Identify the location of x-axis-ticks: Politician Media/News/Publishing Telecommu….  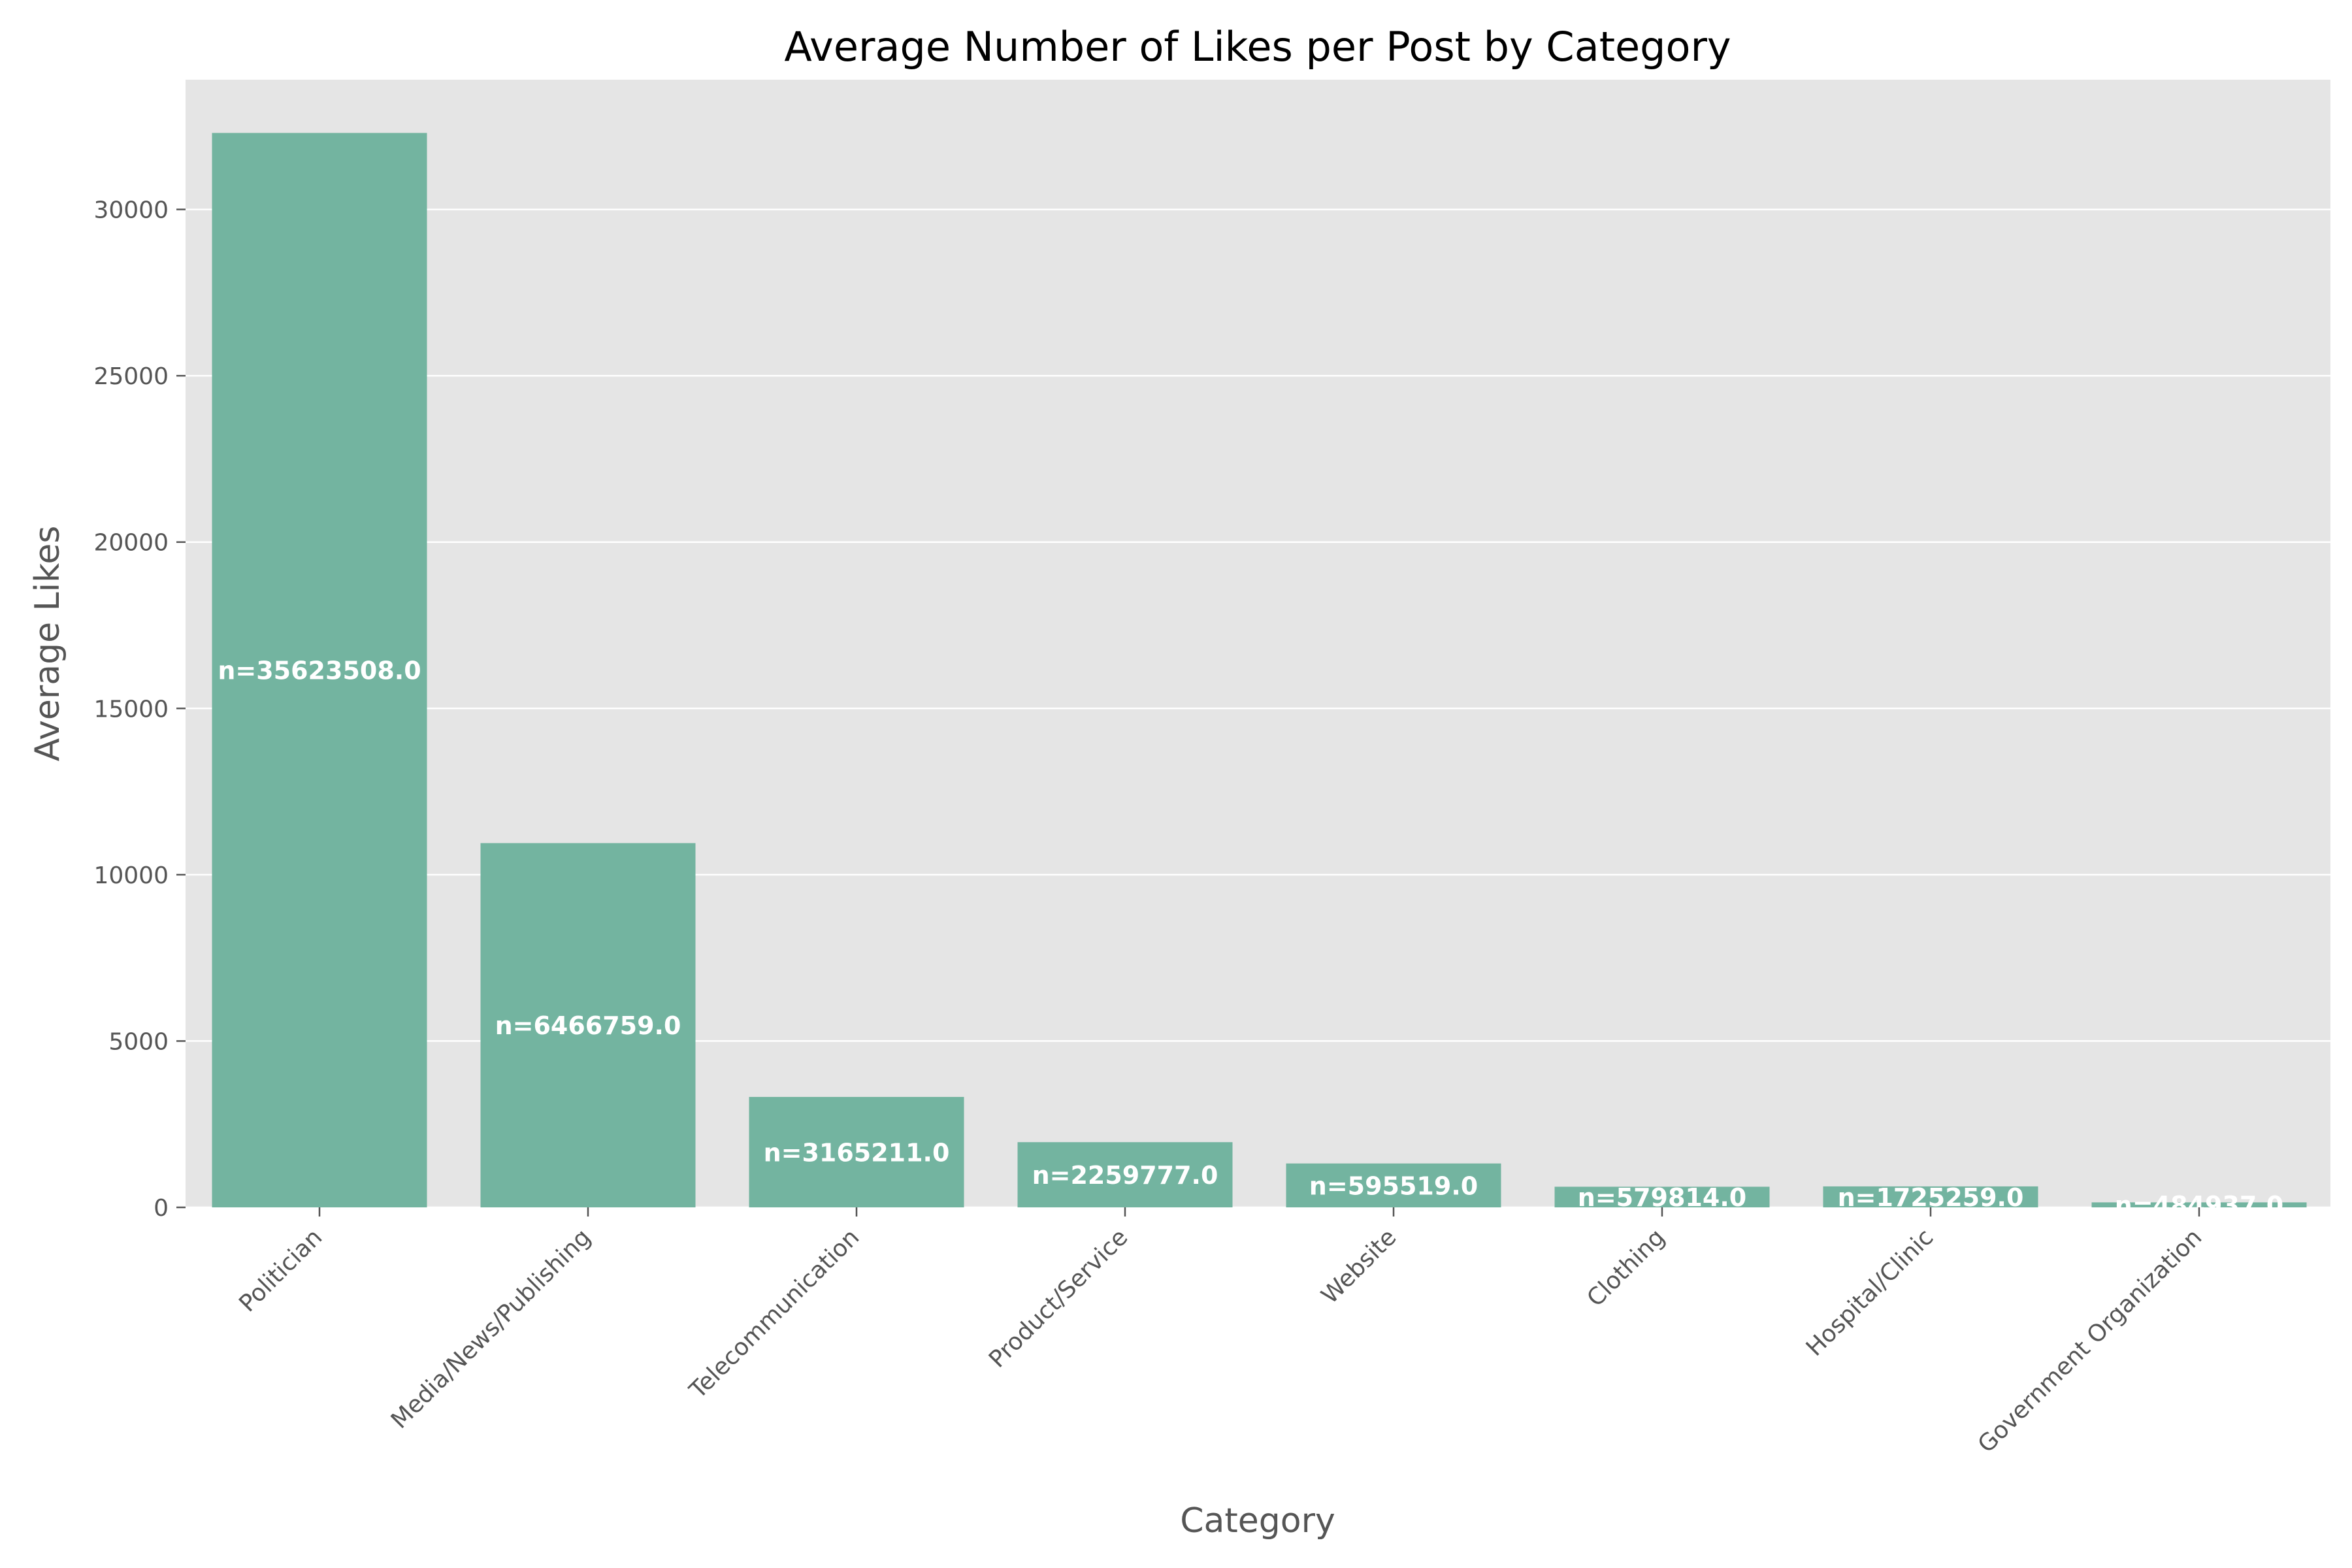
(1220, 1332).